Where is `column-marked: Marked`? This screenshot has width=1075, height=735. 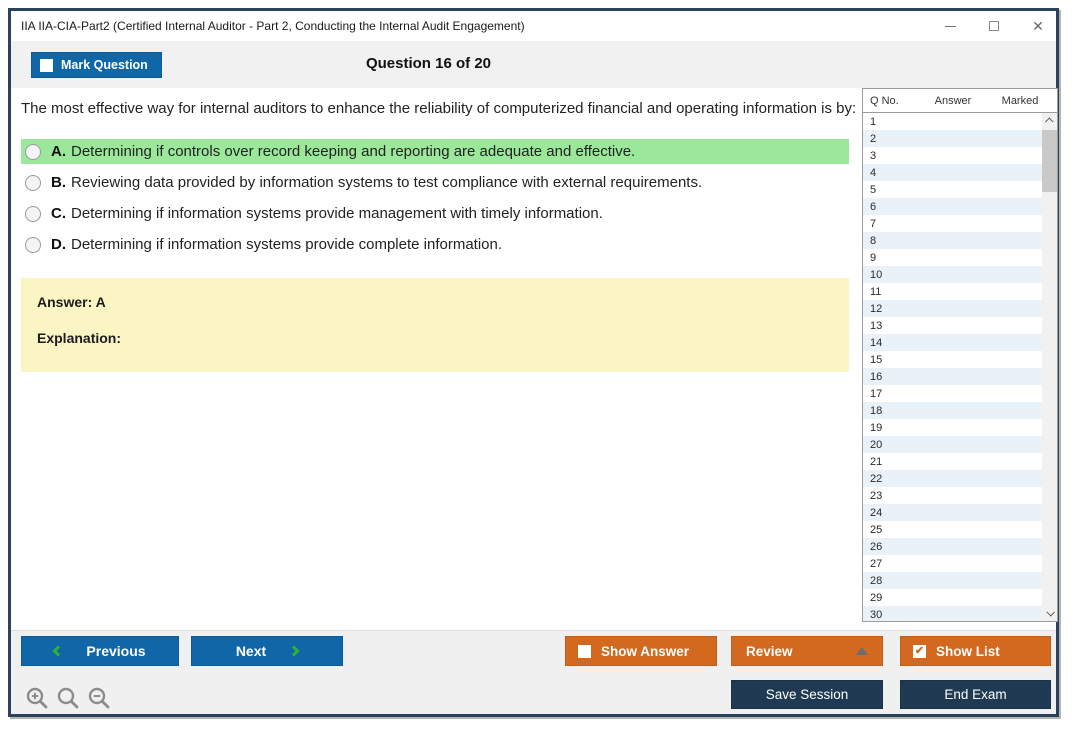
column-marked: Marked is located at coordinates (1020, 100).